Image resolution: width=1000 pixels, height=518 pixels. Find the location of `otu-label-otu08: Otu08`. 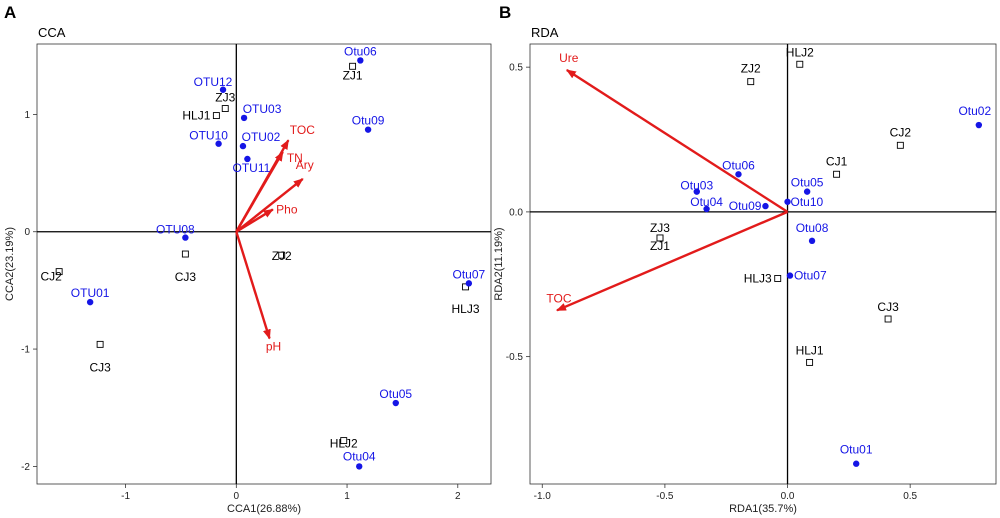

otu-label-otu08: Otu08 is located at coordinates (812, 228).